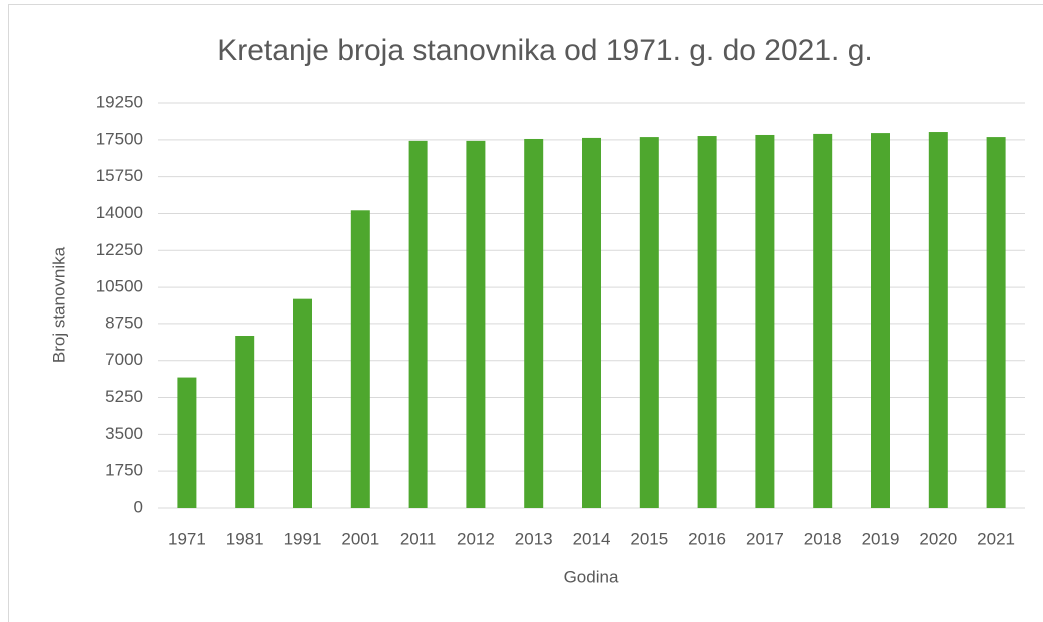 Image resolution: width=1043 pixels, height=622 pixels. I want to click on y-tick-label: 10500, so click(119, 286).